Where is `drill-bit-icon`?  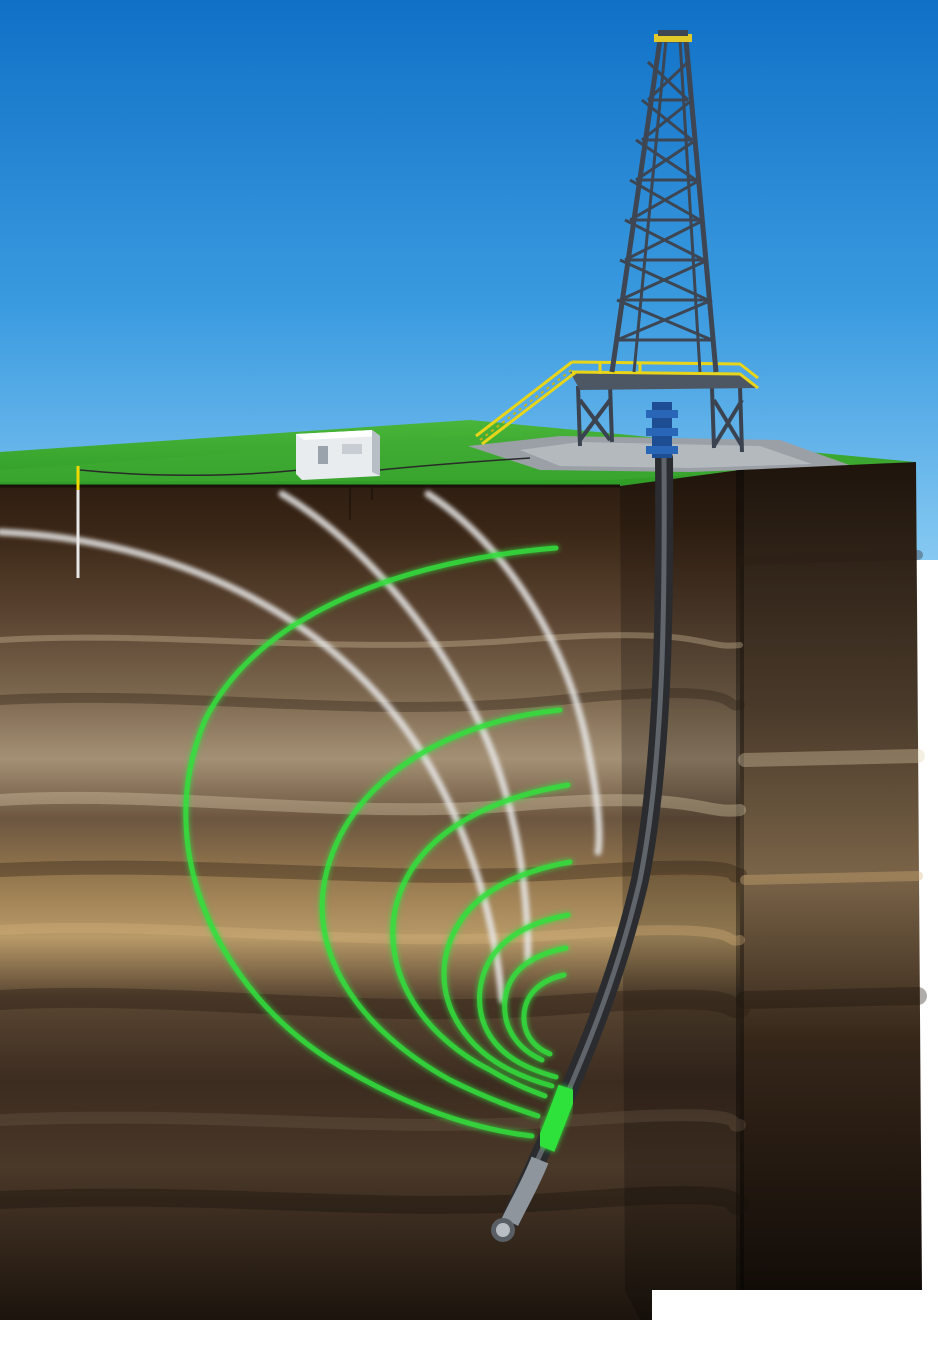
drill-bit-icon is located at coordinates (503, 1230).